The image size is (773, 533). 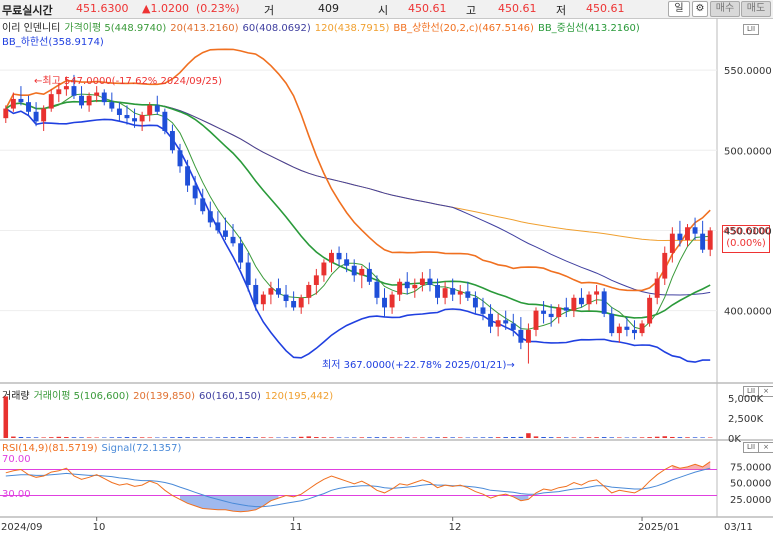 I want to click on rsi-oversold-fill, so click(x=521, y=498).